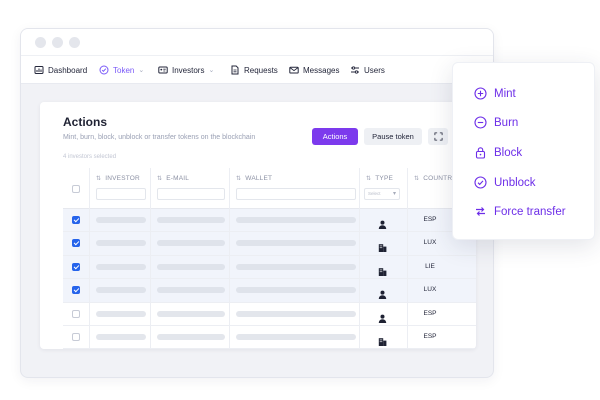 This screenshot has width=600, height=400. What do you see at coordinates (121, 194) in the screenshot?
I see `investor-filter-input` at bounding box center [121, 194].